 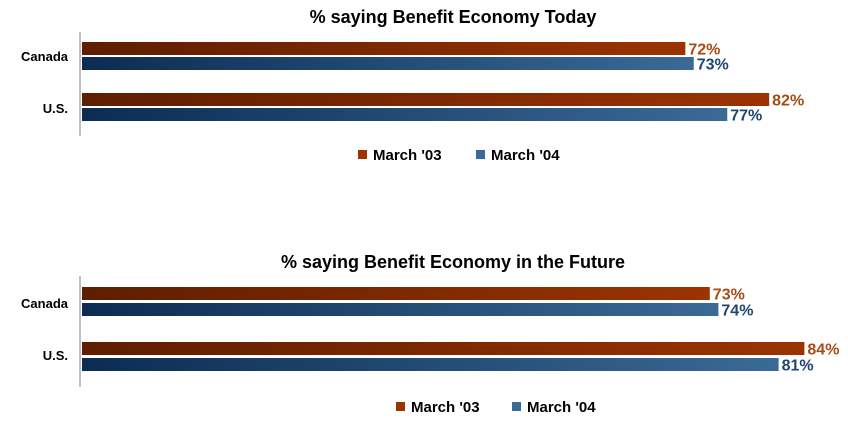 I want to click on chart-title: % saying Benefit Economy in the Future, so click(x=453, y=262).